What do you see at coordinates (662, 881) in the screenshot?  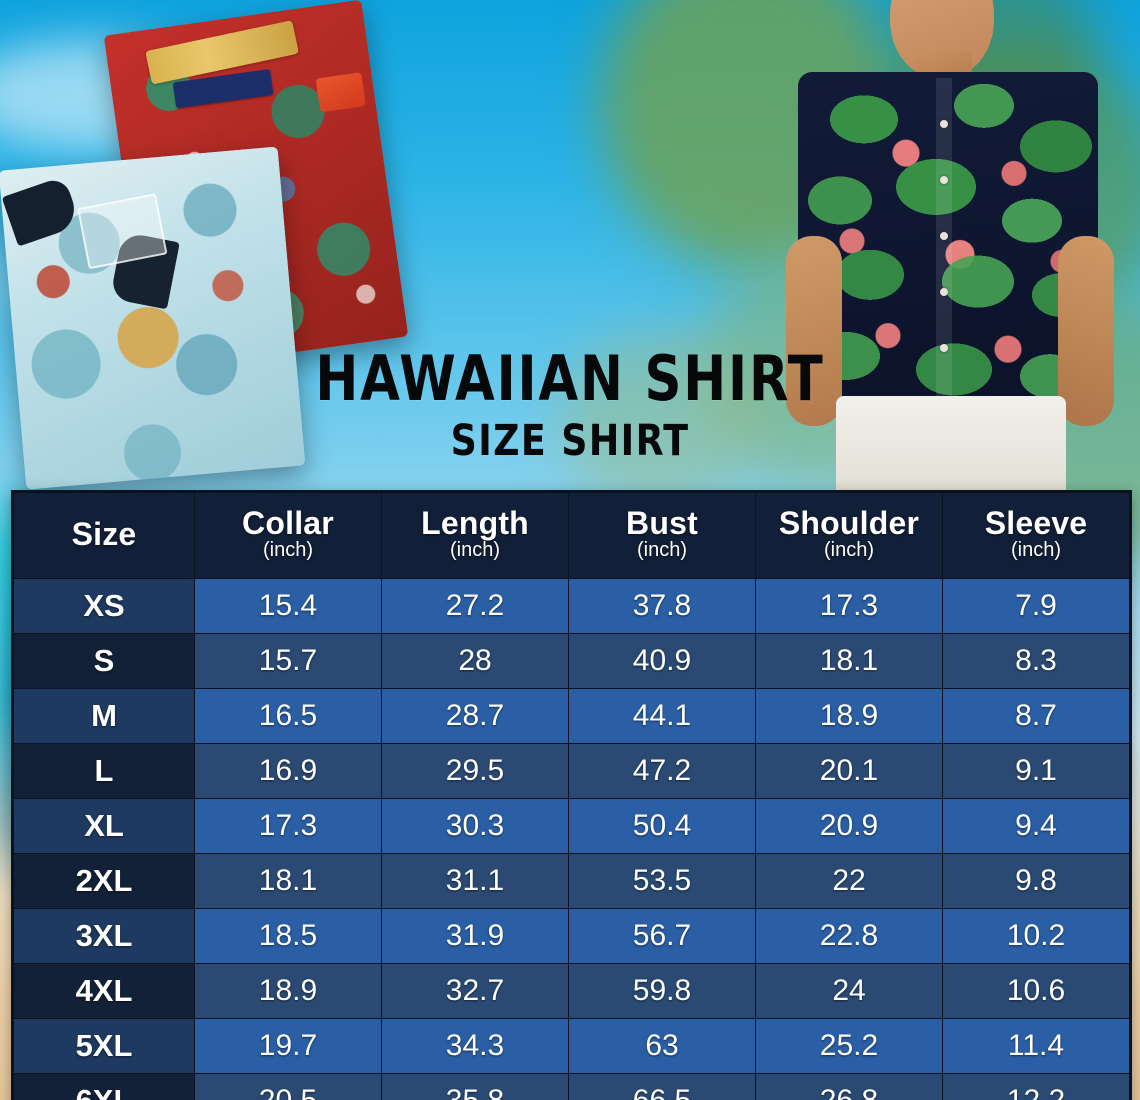 I see `measurement-cell-bust: 53.5` at bounding box center [662, 881].